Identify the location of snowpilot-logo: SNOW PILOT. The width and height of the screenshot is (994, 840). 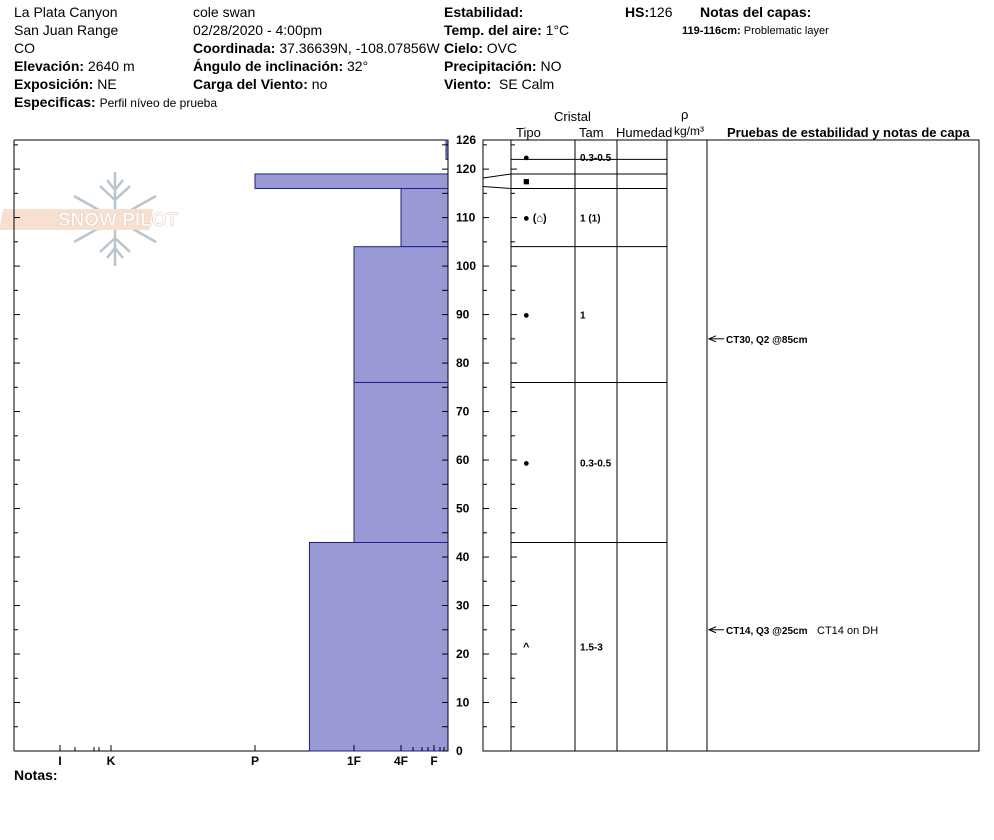
(89, 219).